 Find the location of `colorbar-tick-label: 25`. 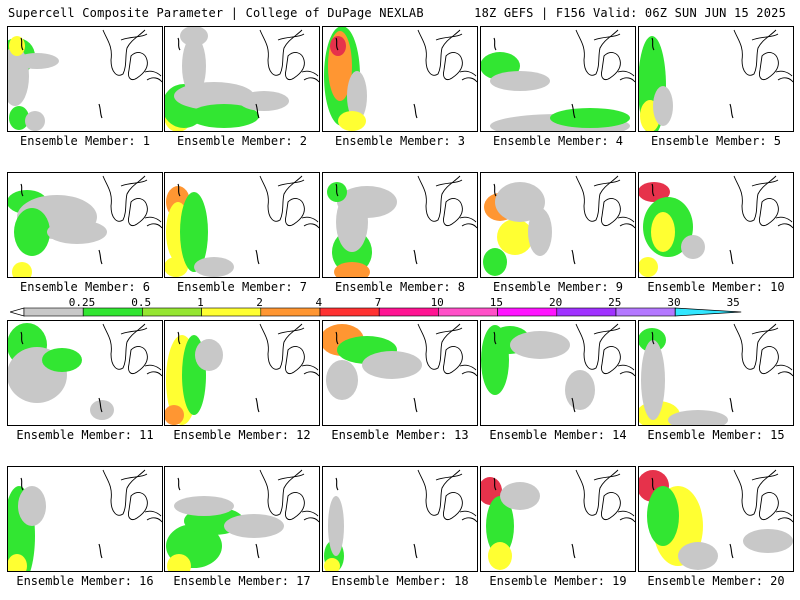

colorbar-tick-label: 25 is located at coordinates (615, 302).